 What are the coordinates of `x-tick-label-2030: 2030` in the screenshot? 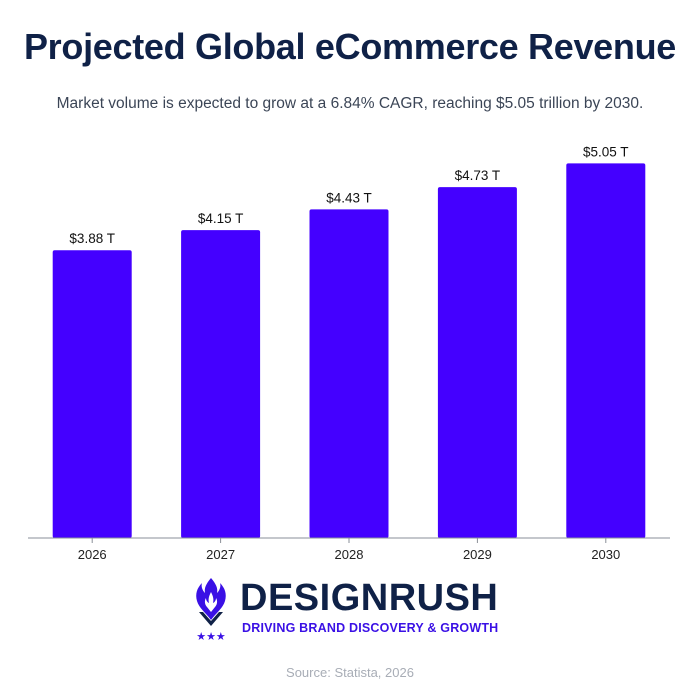 It's located at (605, 554).